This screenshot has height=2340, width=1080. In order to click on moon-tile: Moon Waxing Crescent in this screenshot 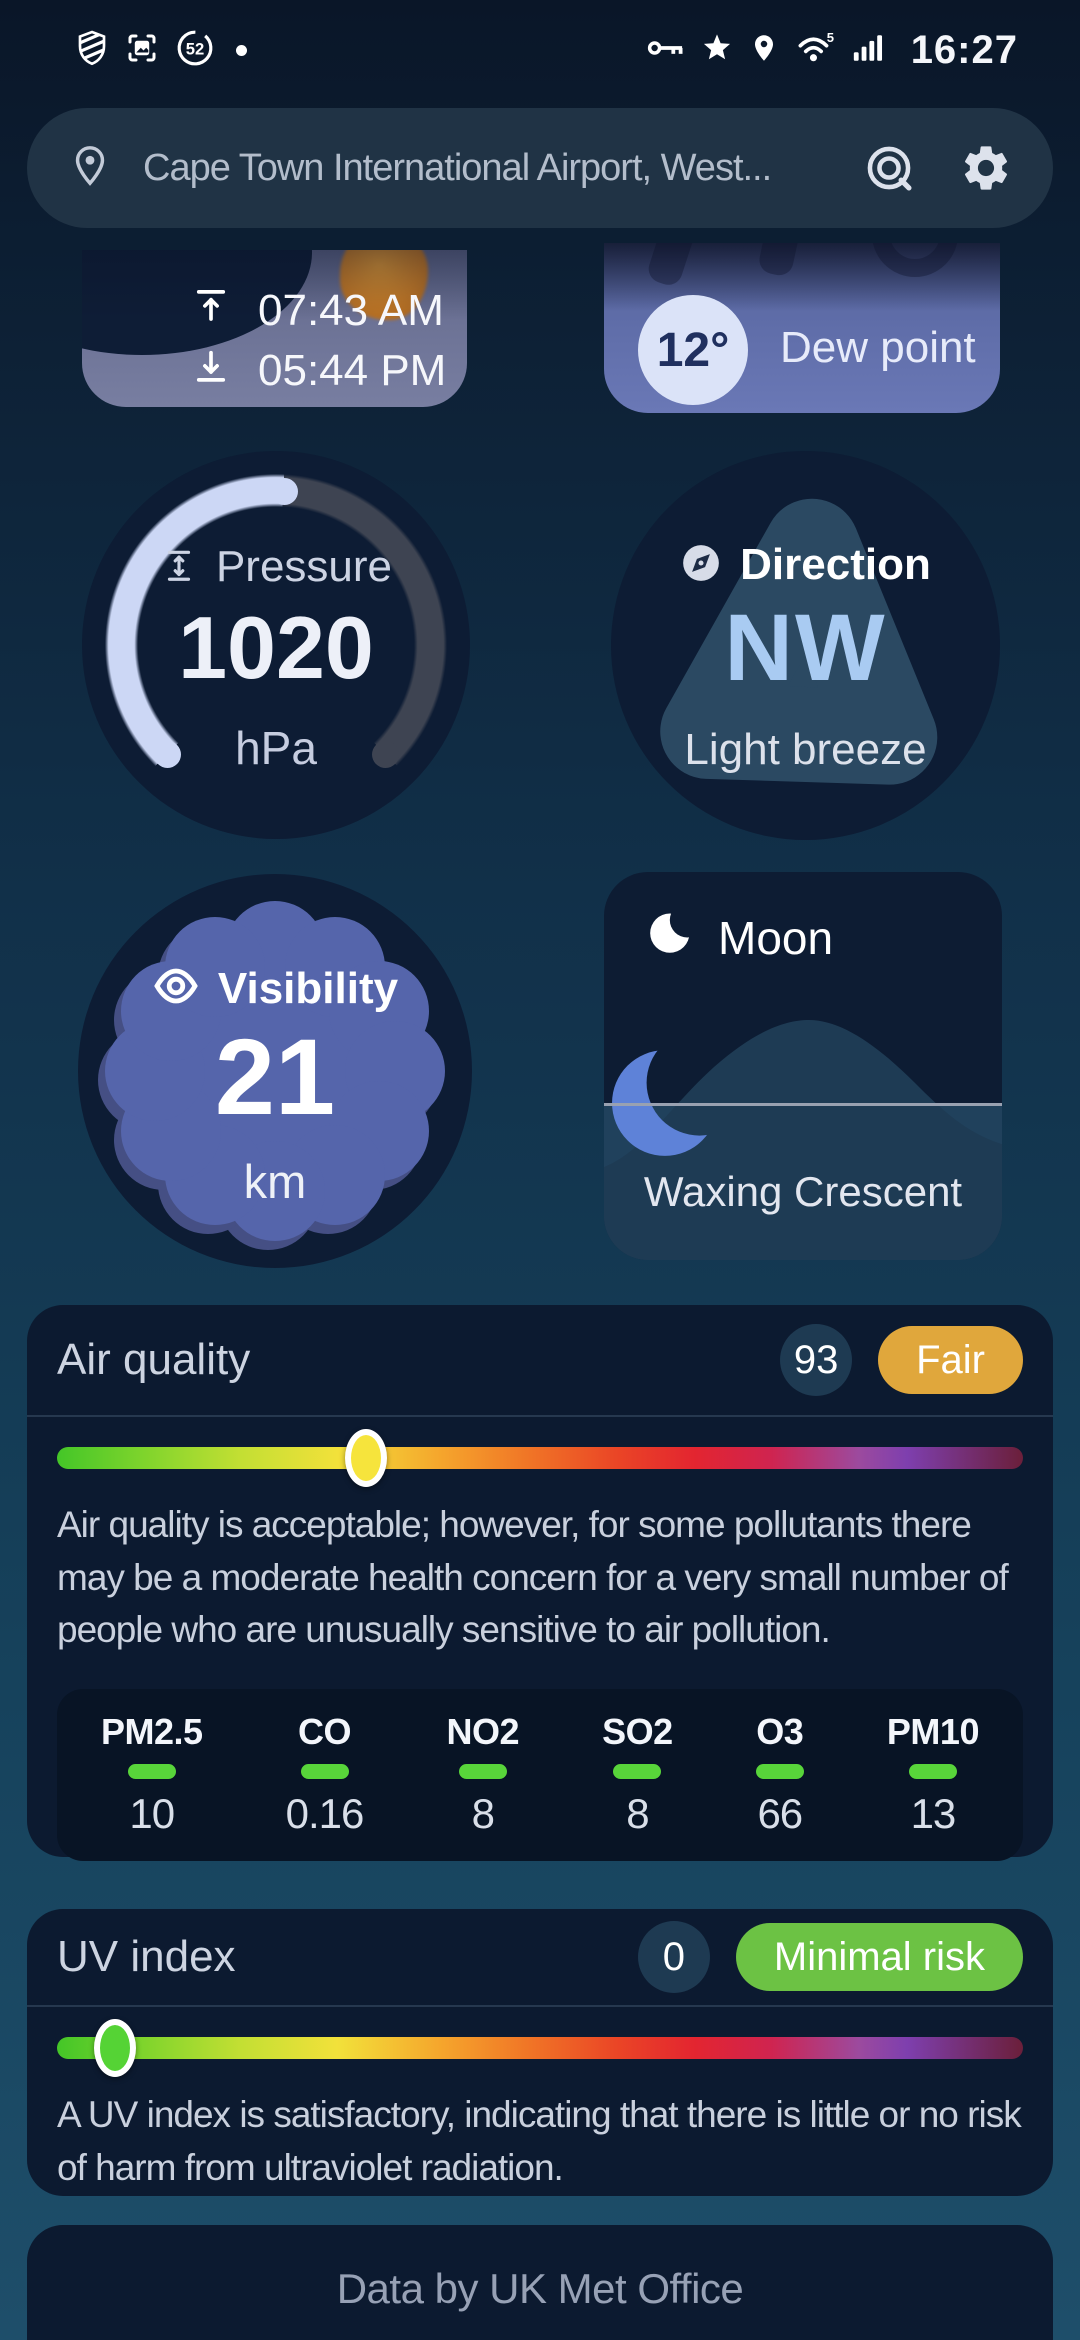, I will do `click(803, 1066)`.